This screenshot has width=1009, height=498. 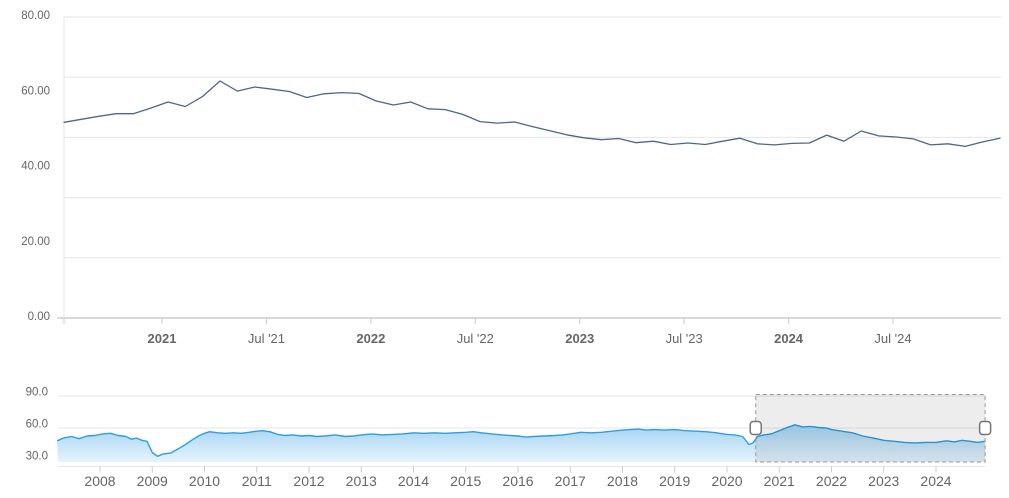 What do you see at coordinates (308, 481) in the screenshot?
I see `navigator-x-axis-label: 2012` at bounding box center [308, 481].